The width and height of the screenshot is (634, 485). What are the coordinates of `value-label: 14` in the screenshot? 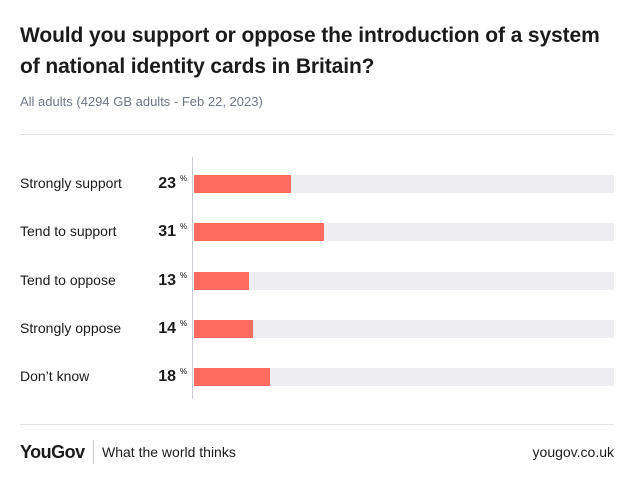 It's located at (167, 328).